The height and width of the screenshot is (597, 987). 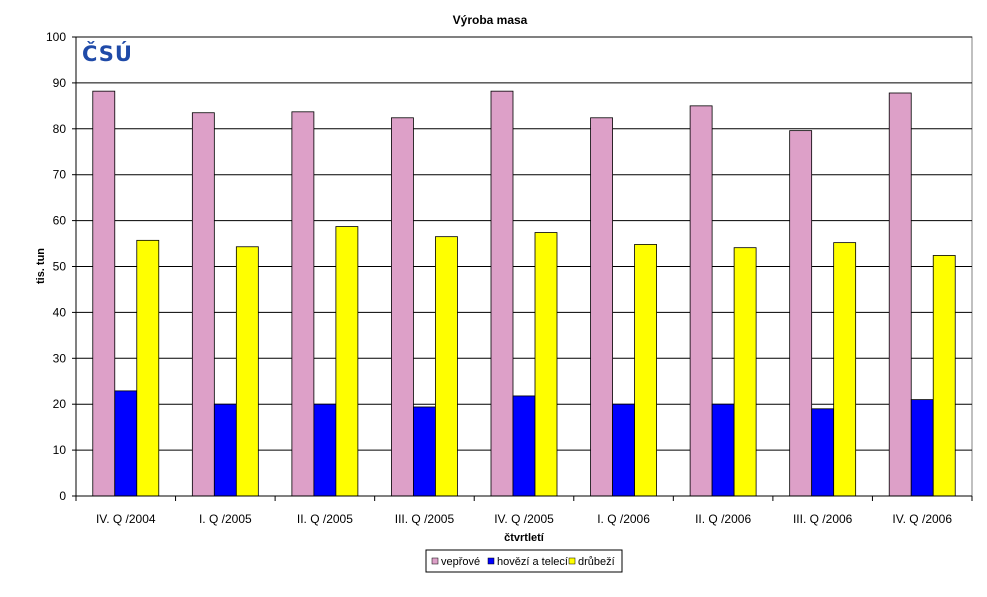 I want to click on y-tick-label: 30, so click(x=60, y=358).